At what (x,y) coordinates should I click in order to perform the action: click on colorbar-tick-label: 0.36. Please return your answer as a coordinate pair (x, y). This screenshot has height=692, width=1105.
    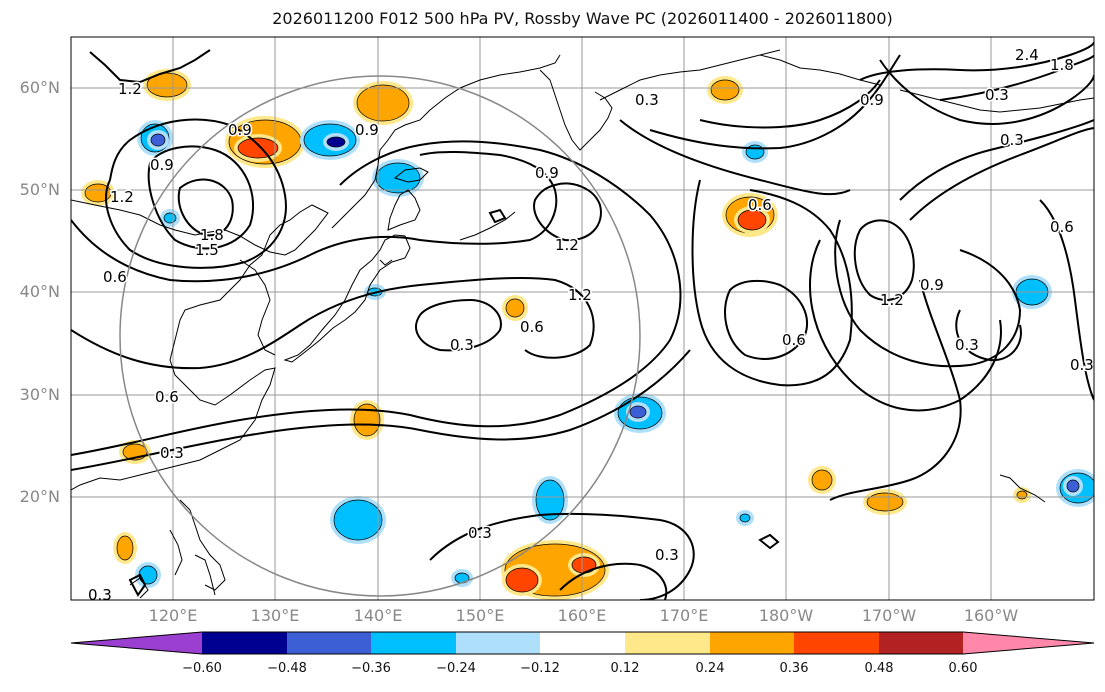
    Looking at the image, I should click on (794, 668).